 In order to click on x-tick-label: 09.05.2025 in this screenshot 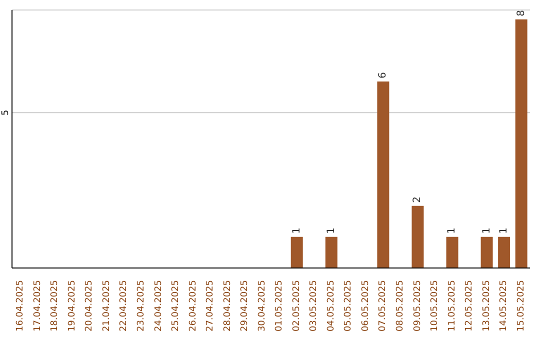, I will do `click(417, 306)`.